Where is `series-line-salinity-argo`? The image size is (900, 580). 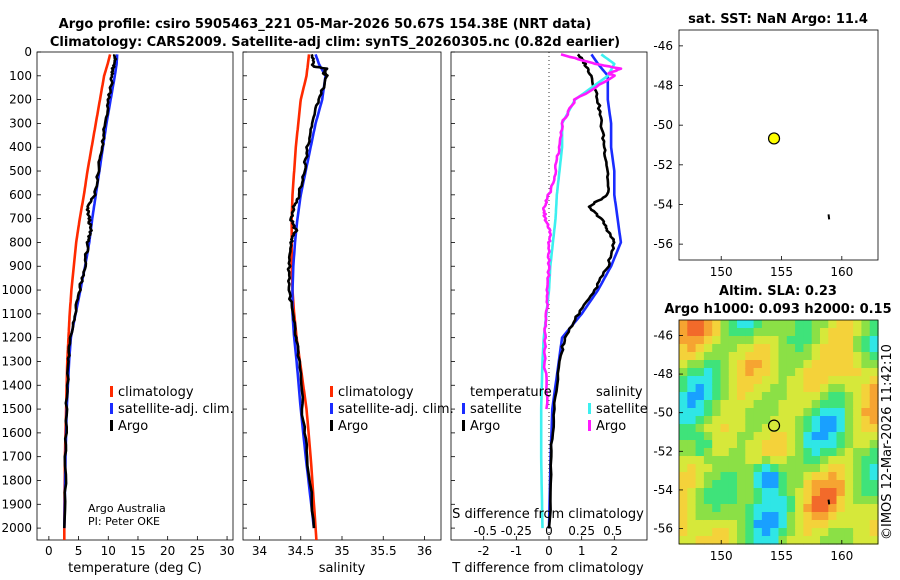 series-line-salinity-argo is located at coordinates (582, 231).